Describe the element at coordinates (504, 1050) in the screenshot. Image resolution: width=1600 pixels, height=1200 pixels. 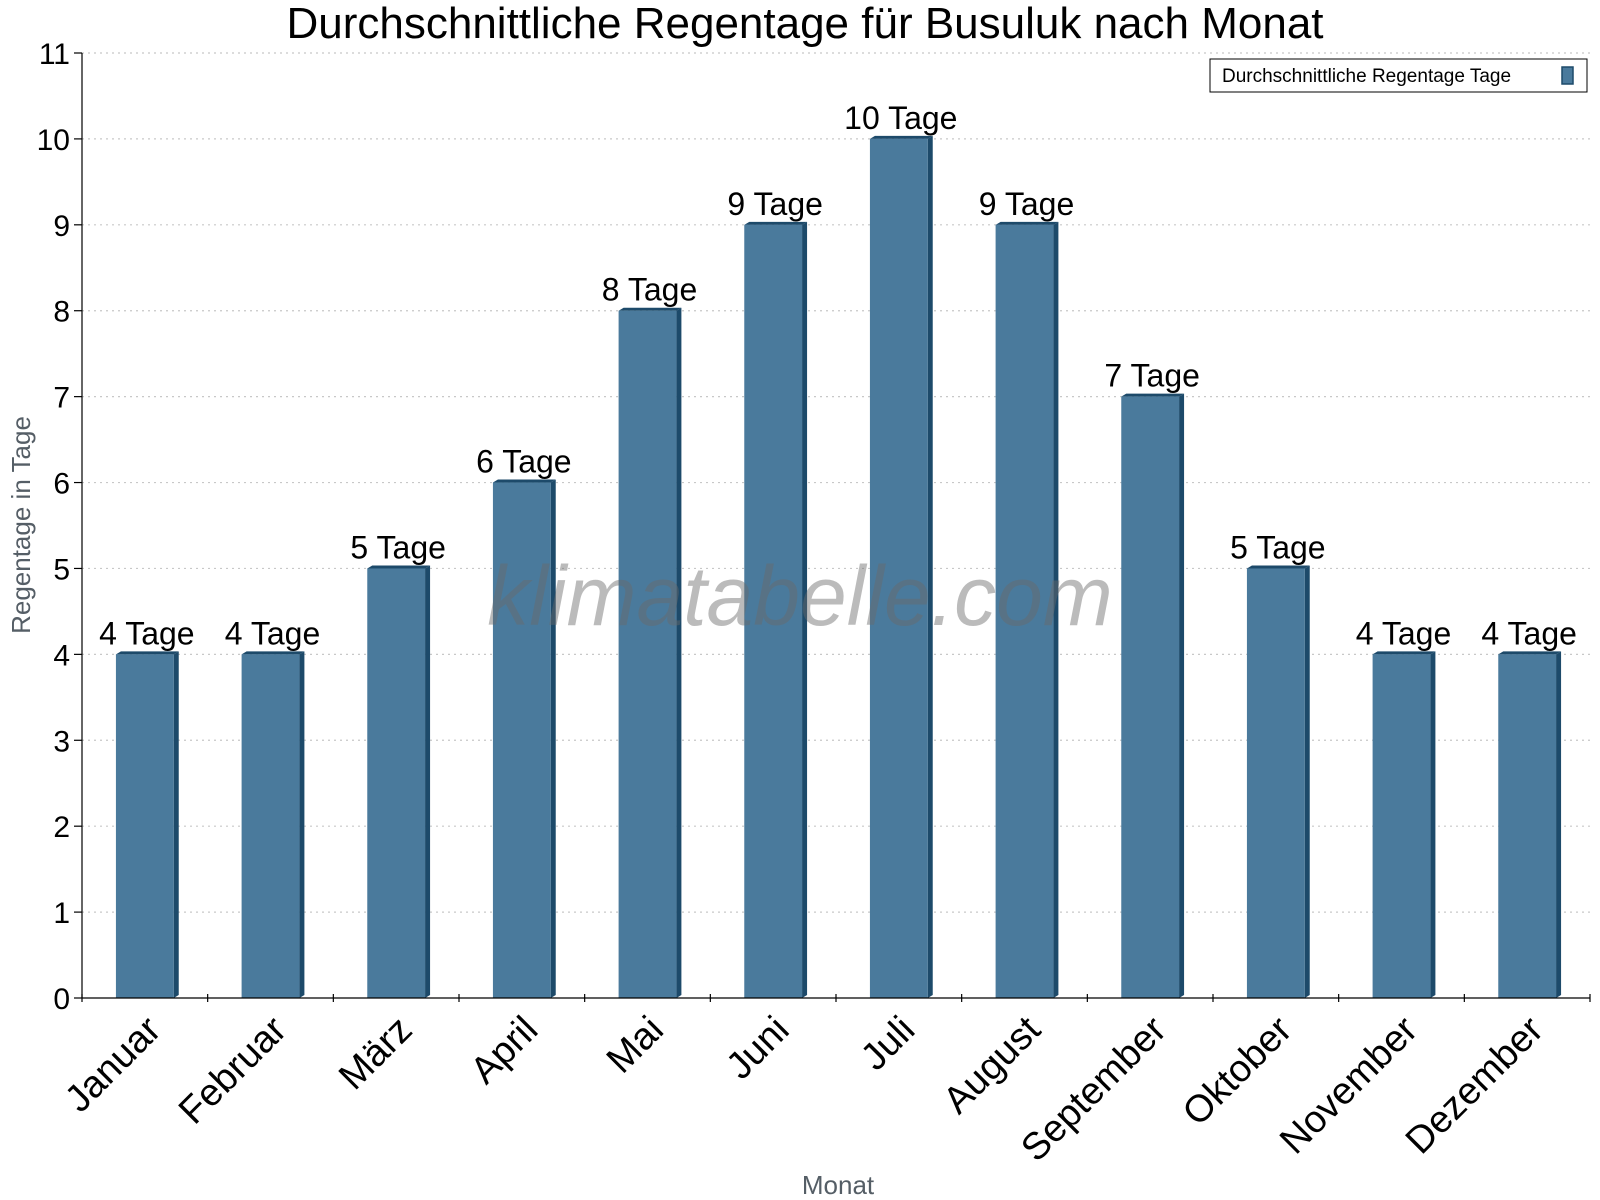
I see `x-tick-label: April` at that location.